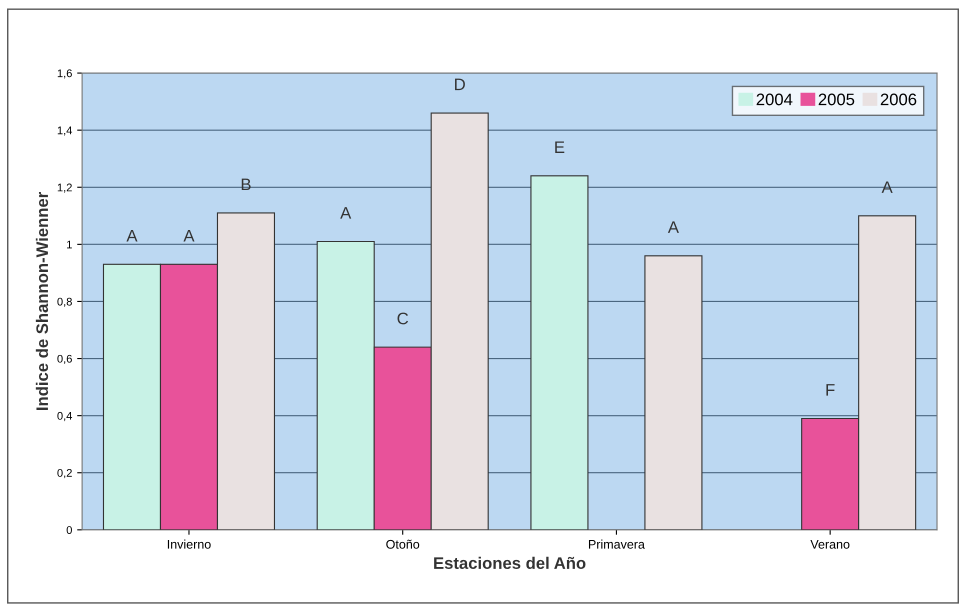 Image resolution: width=966 pixels, height=609 pixels. I want to click on x-tick-label: Invierno, so click(189, 544).